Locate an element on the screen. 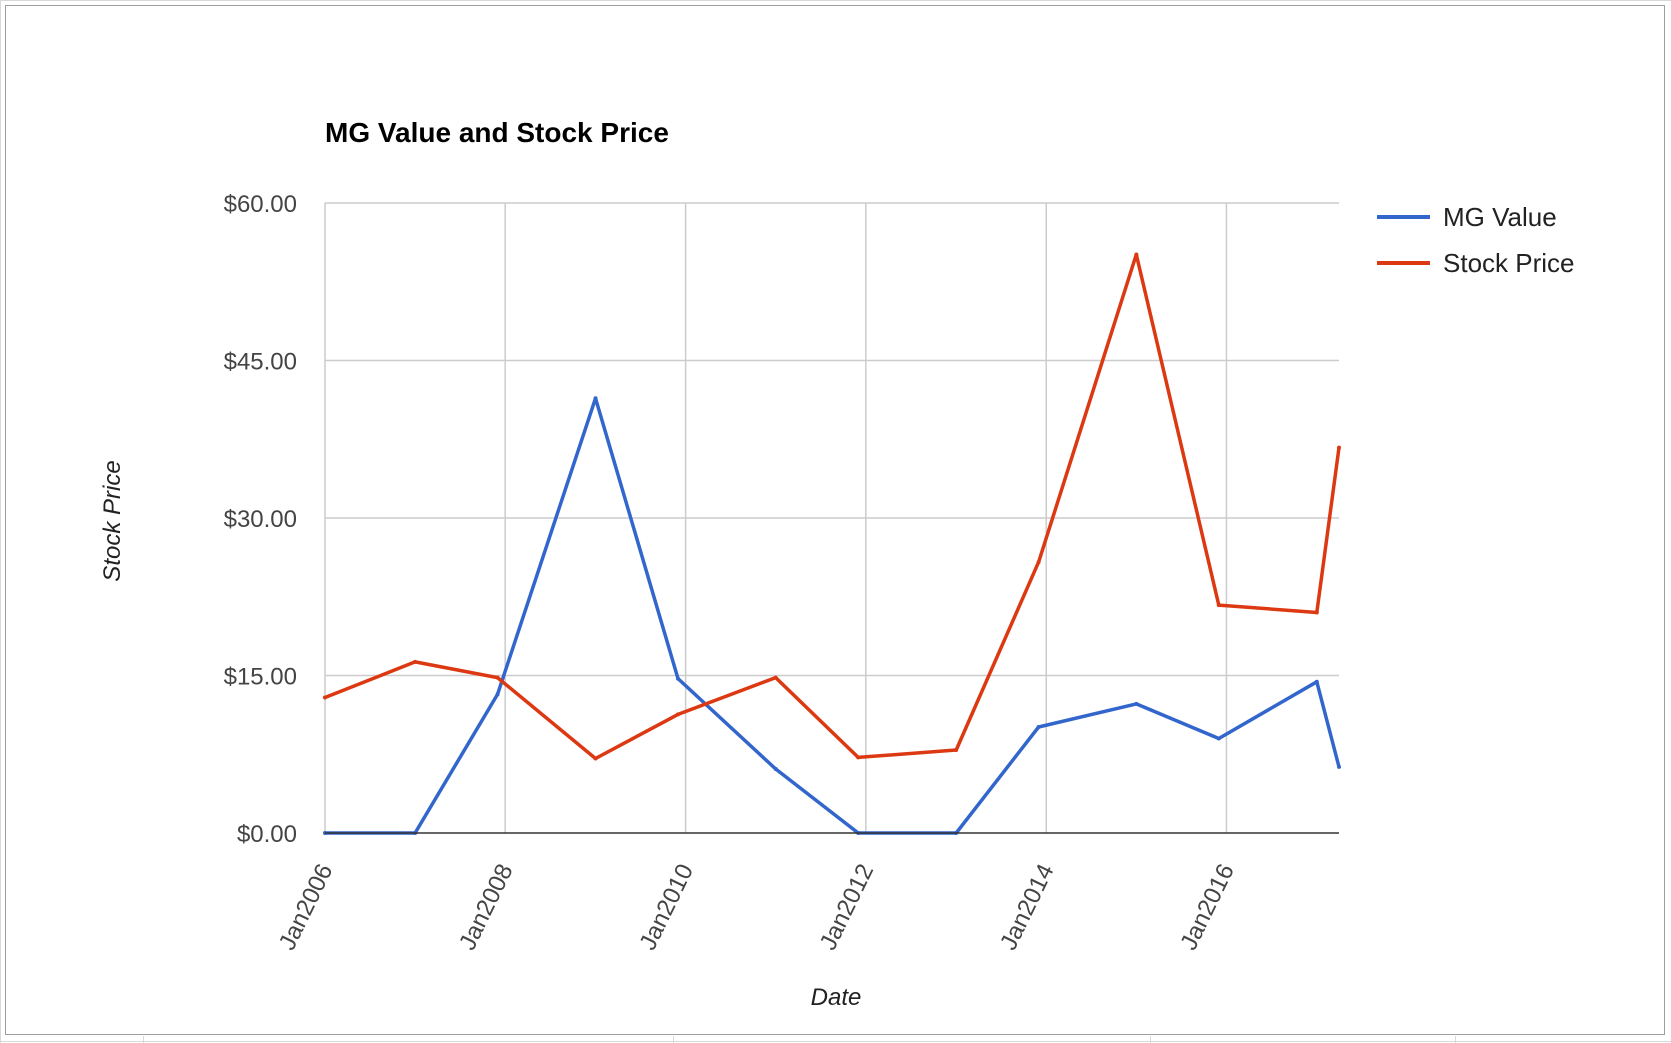 The width and height of the screenshot is (1671, 1043). y-axis-tick-labels: $0.00 $15.00 $30.00 $45.00 $60.00 is located at coordinates (260, 519).